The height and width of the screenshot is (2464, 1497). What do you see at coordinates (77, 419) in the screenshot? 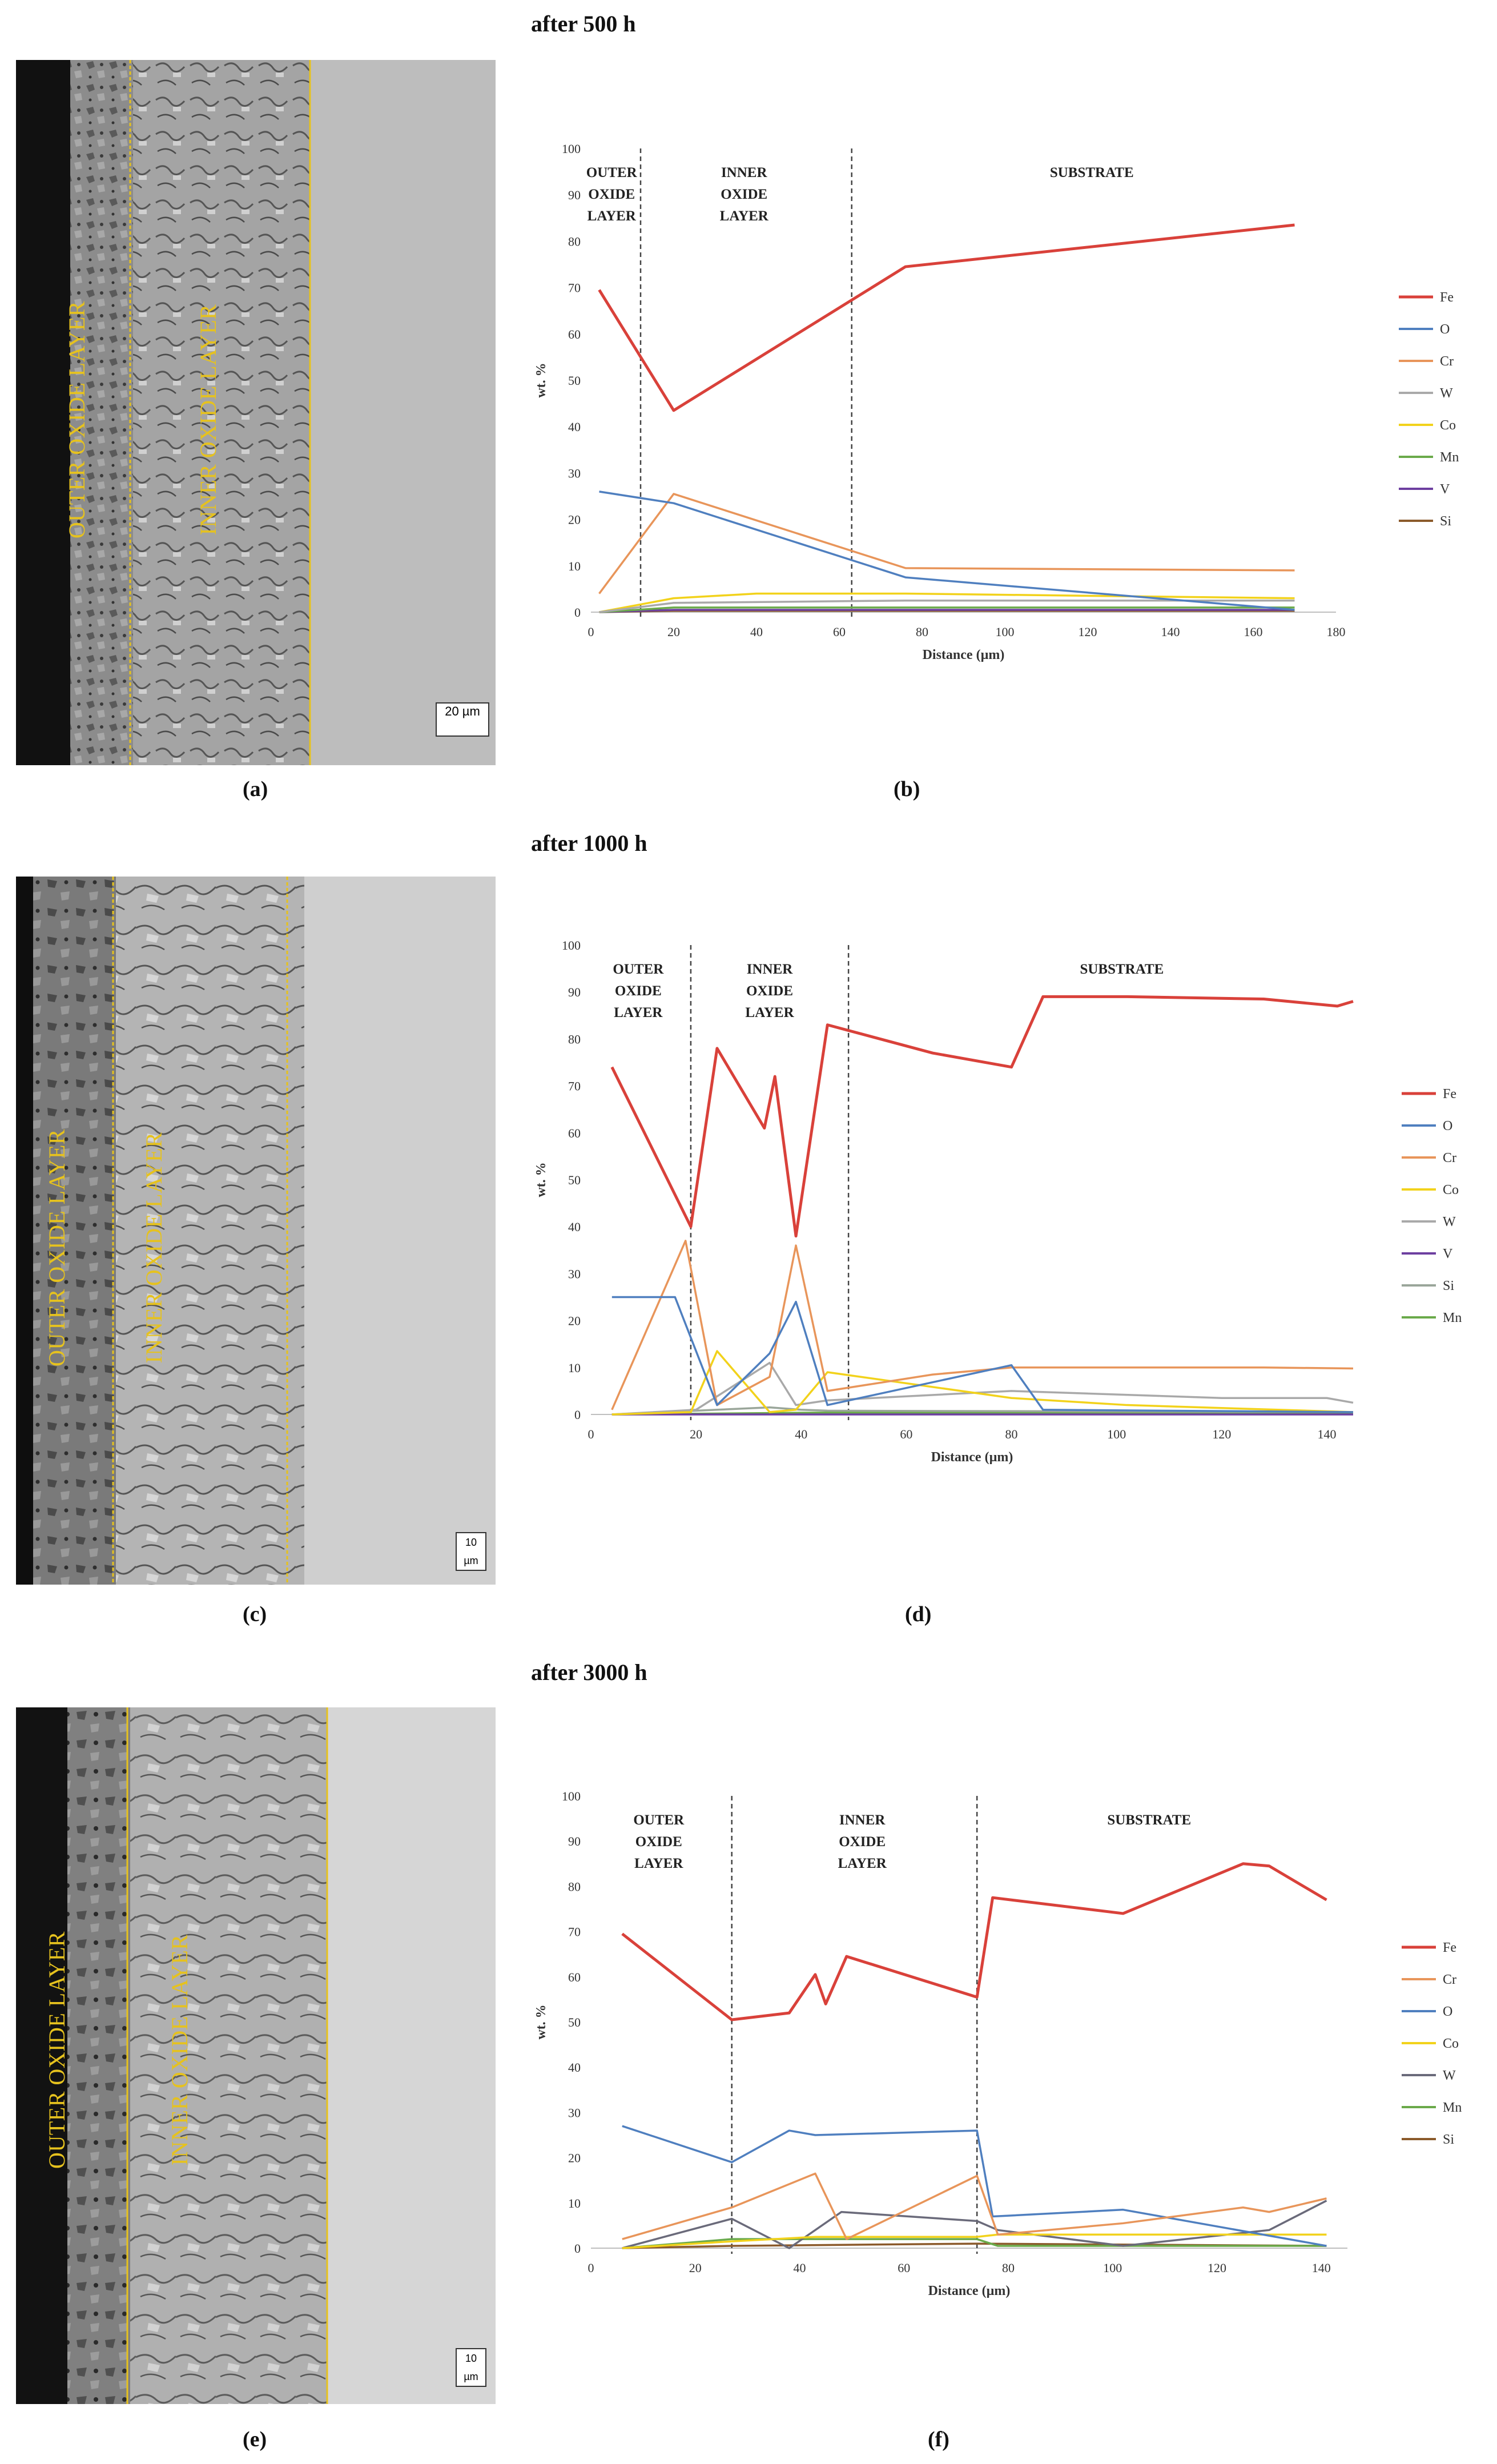
I see `outer-oxide-label-a: OUTER OXIDE LAYER` at bounding box center [77, 419].